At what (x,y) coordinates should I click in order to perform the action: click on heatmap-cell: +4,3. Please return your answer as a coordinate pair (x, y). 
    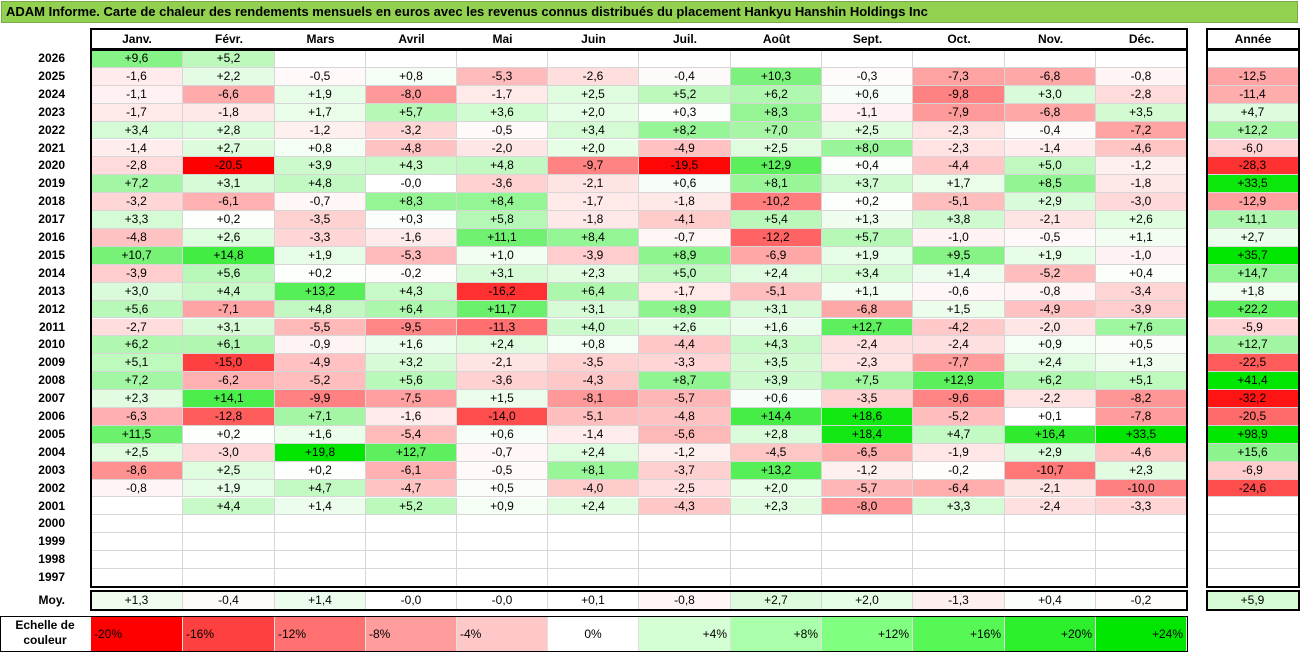
    Looking at the image, I should click on (411, 166).